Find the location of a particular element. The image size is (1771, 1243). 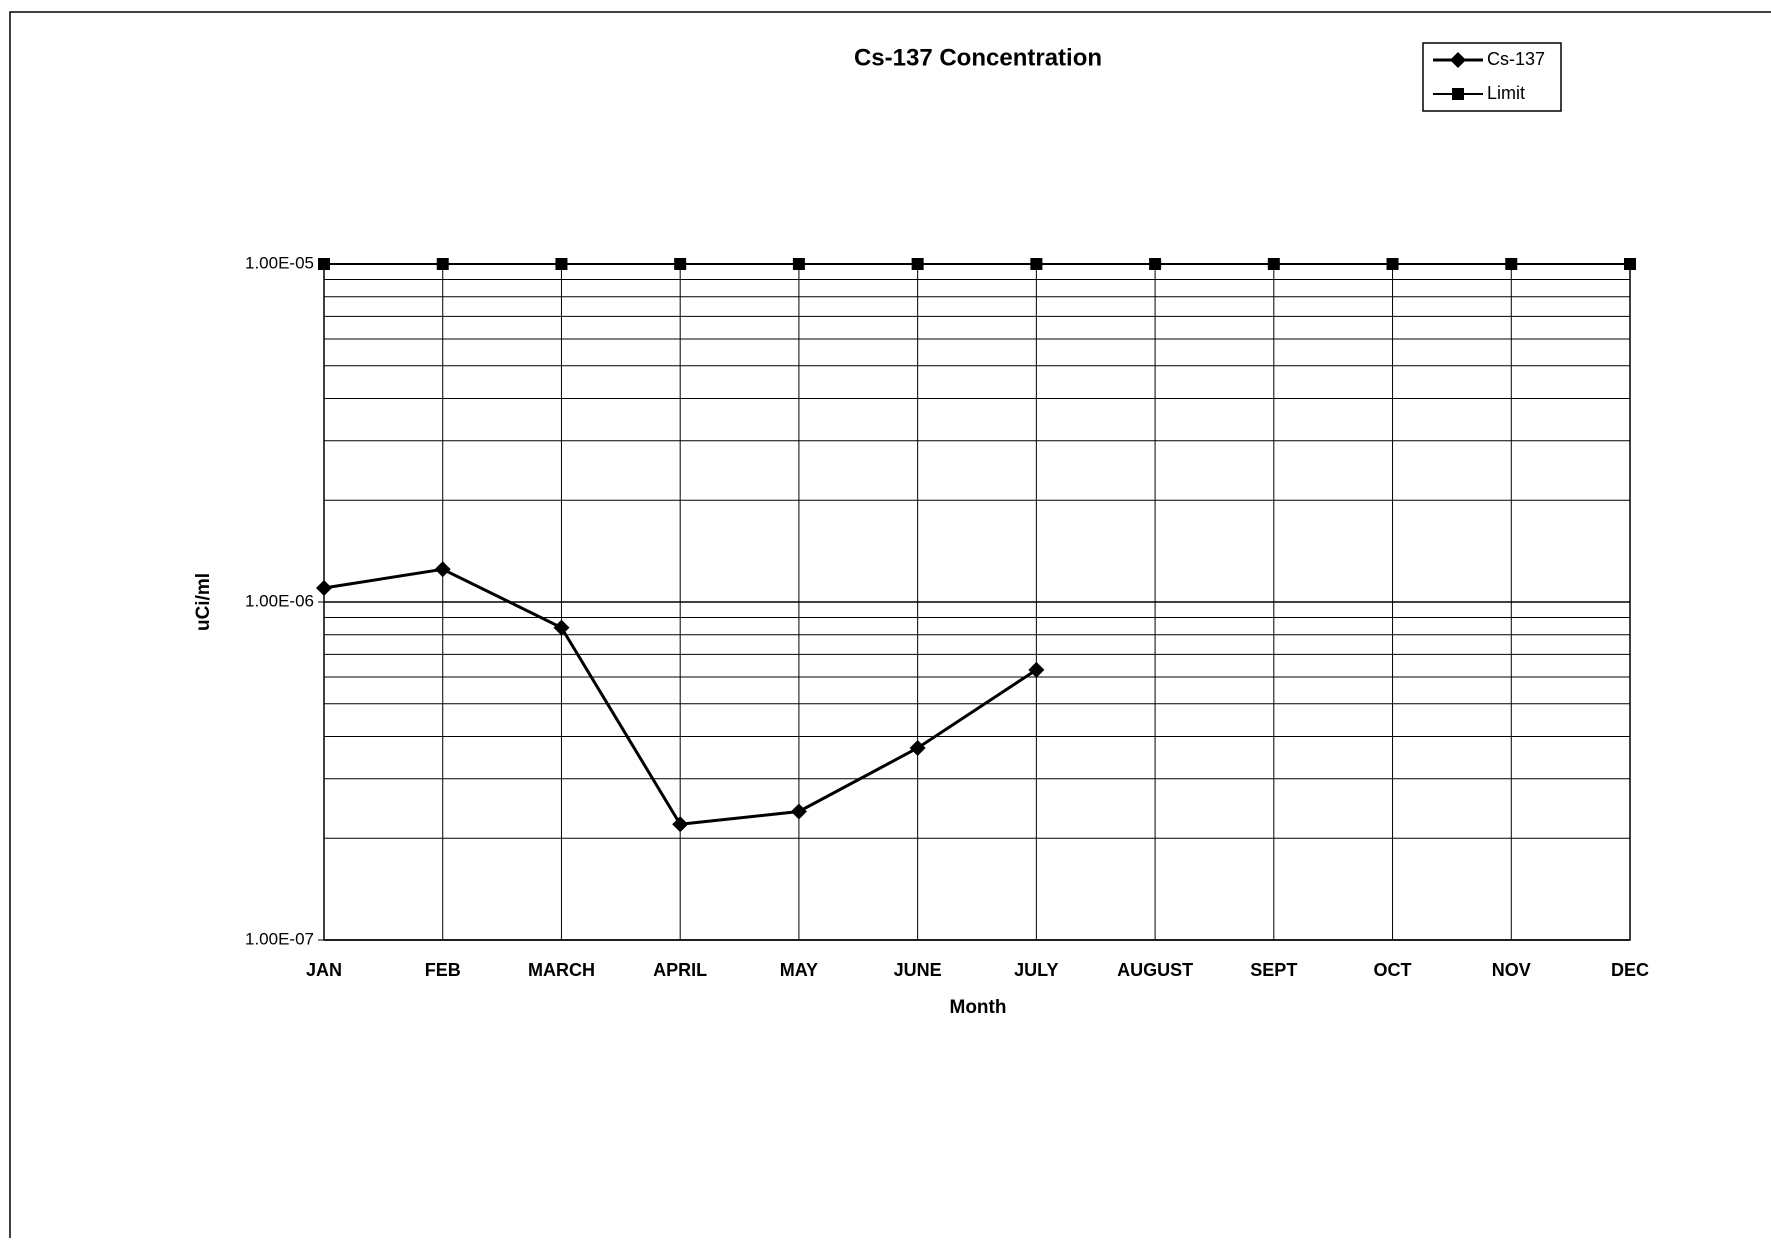

x-tick-label: DEC is located at coordinates (1630, 970).